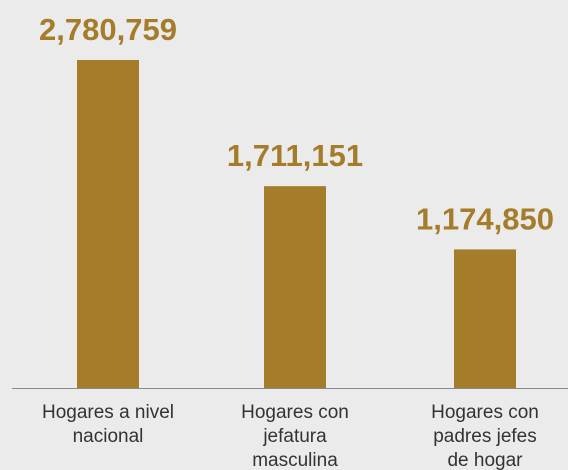 The width and height of the screenshot is (568, 470). Describe the element at coordinates (295, 155) in the screenshot. I see `data-label-2: 1,711,151` at that location.